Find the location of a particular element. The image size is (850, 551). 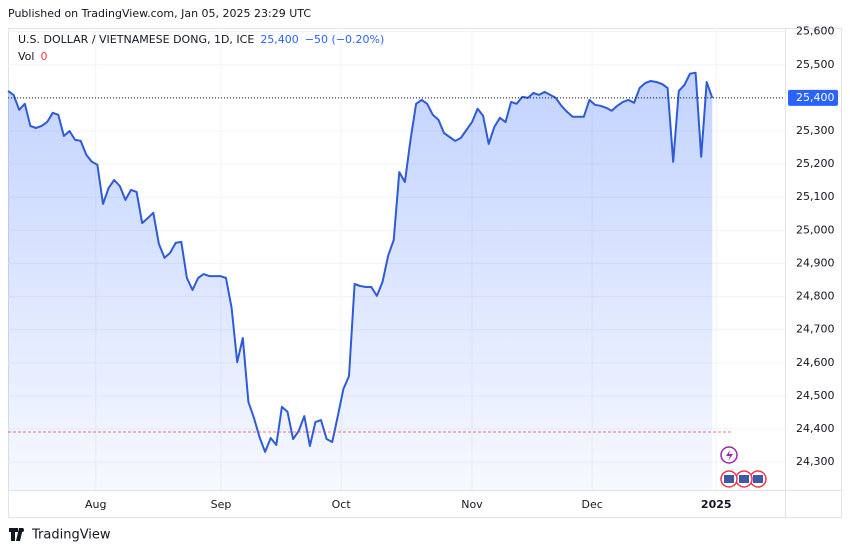

x-tick-label: Nov is located at coordinates (472, 504).